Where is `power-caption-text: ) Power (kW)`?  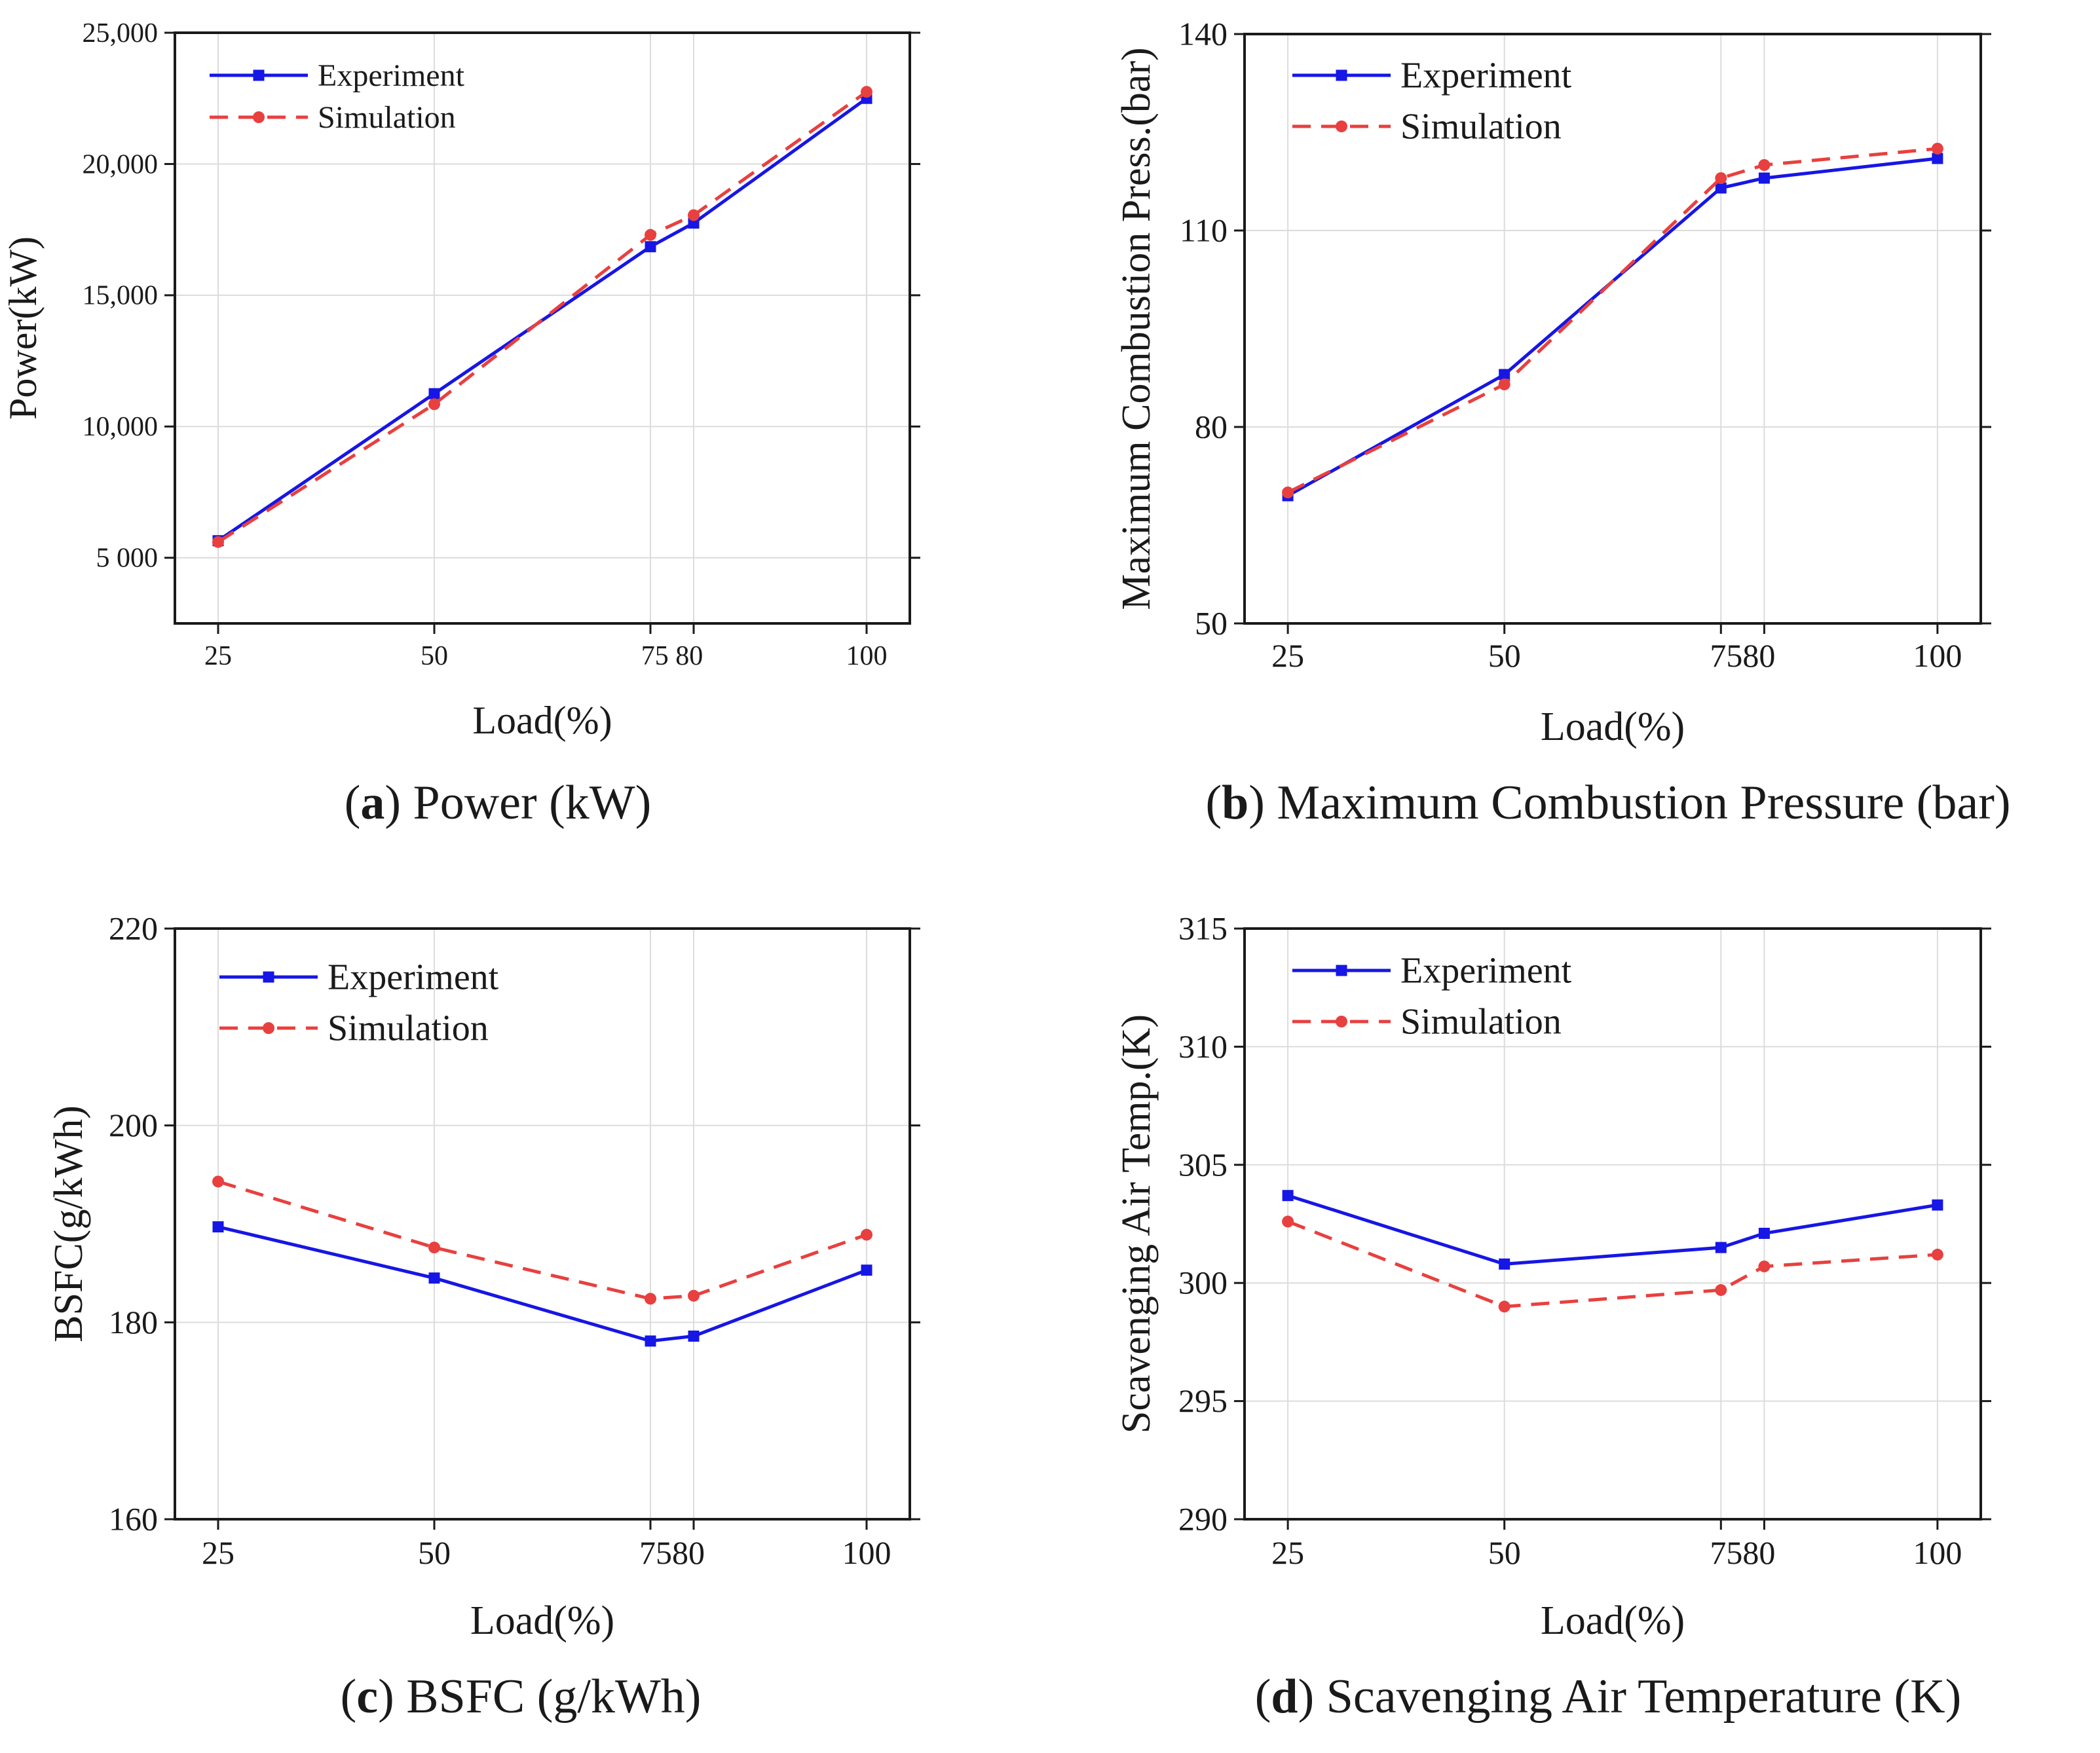
power-caption-text: ) Power (kW) is located at coordinates (517, 803).